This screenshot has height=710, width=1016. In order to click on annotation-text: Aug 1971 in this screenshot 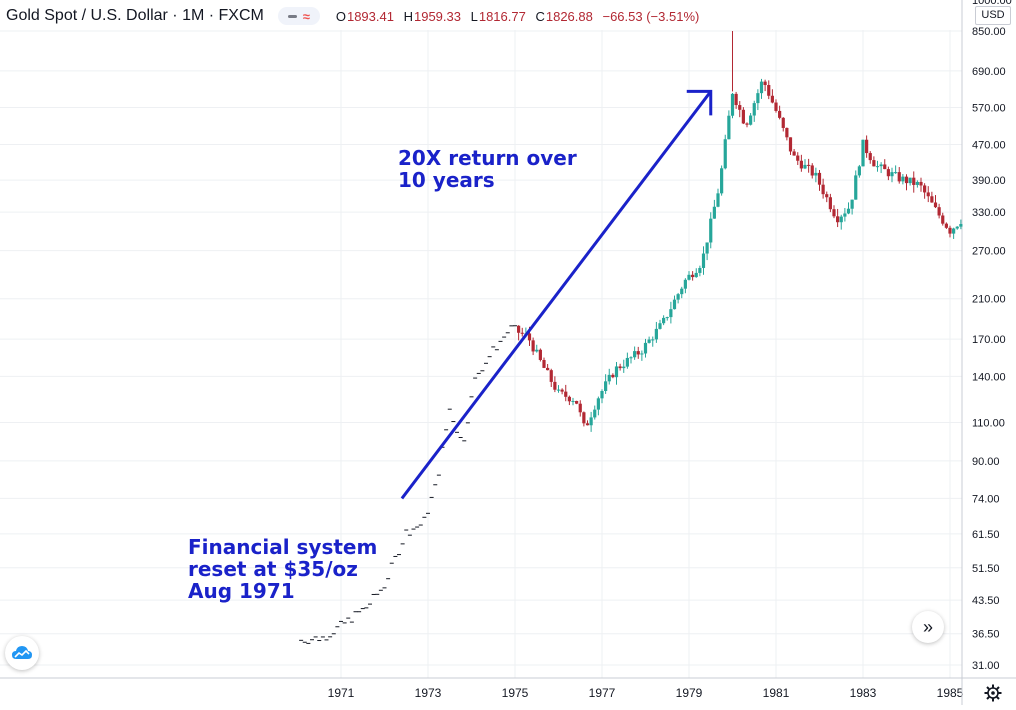, I will do `click(241, 591)`.